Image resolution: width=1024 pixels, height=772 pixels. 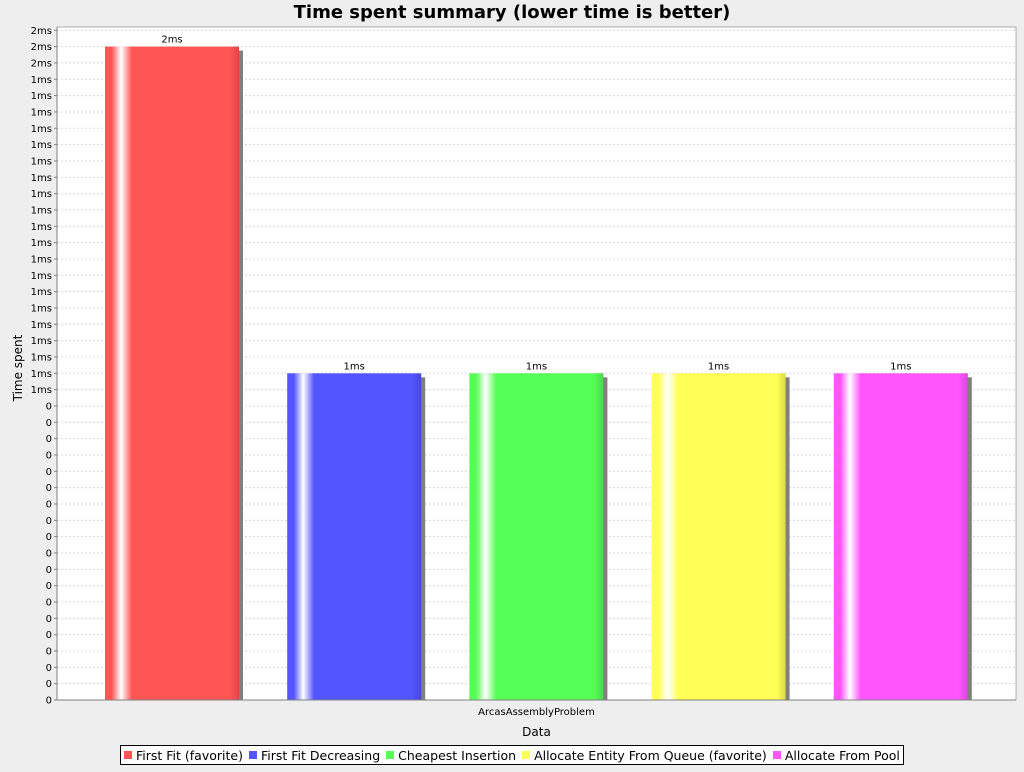 What do you see at coordinates (536, 732) in the screenshot?
I see `x-axis-label: Data` at bounding box center [536, 732].